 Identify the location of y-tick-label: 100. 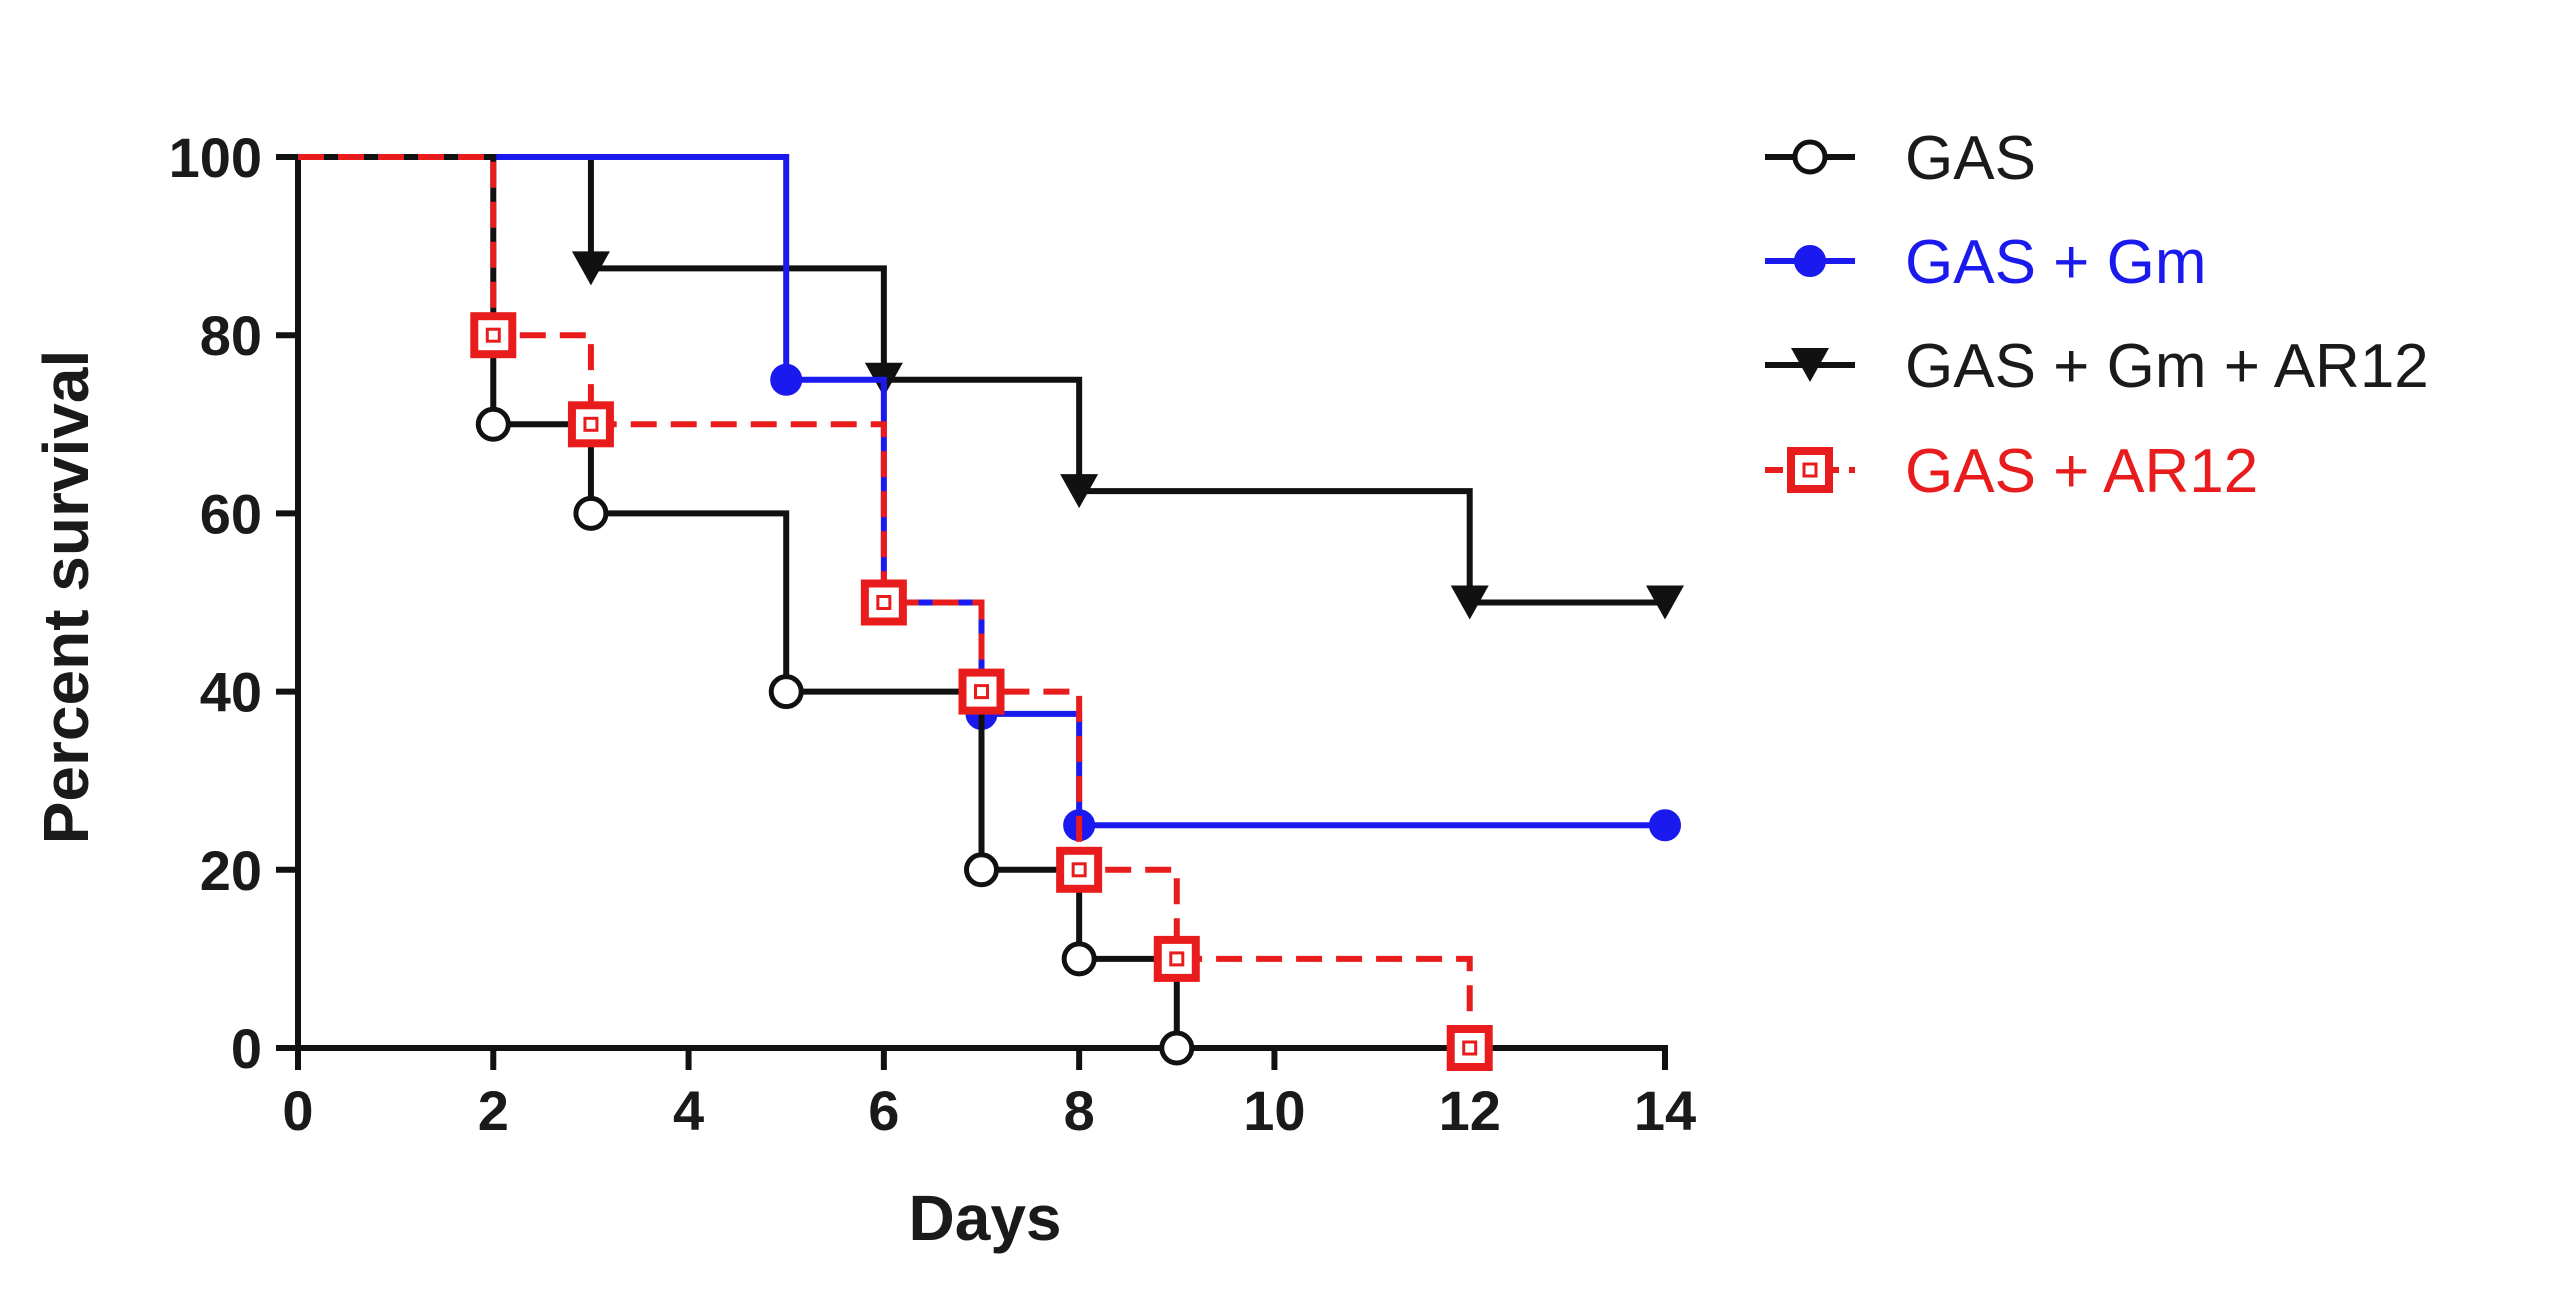
(215, 157).